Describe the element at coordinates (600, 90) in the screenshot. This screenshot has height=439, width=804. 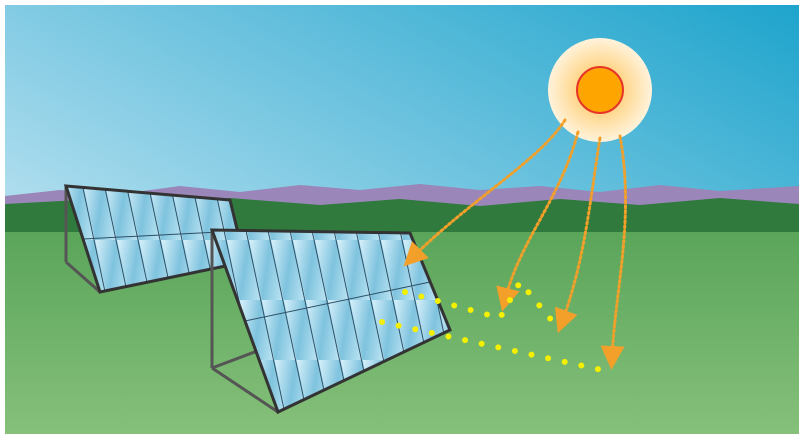
I see `sun` at that location.